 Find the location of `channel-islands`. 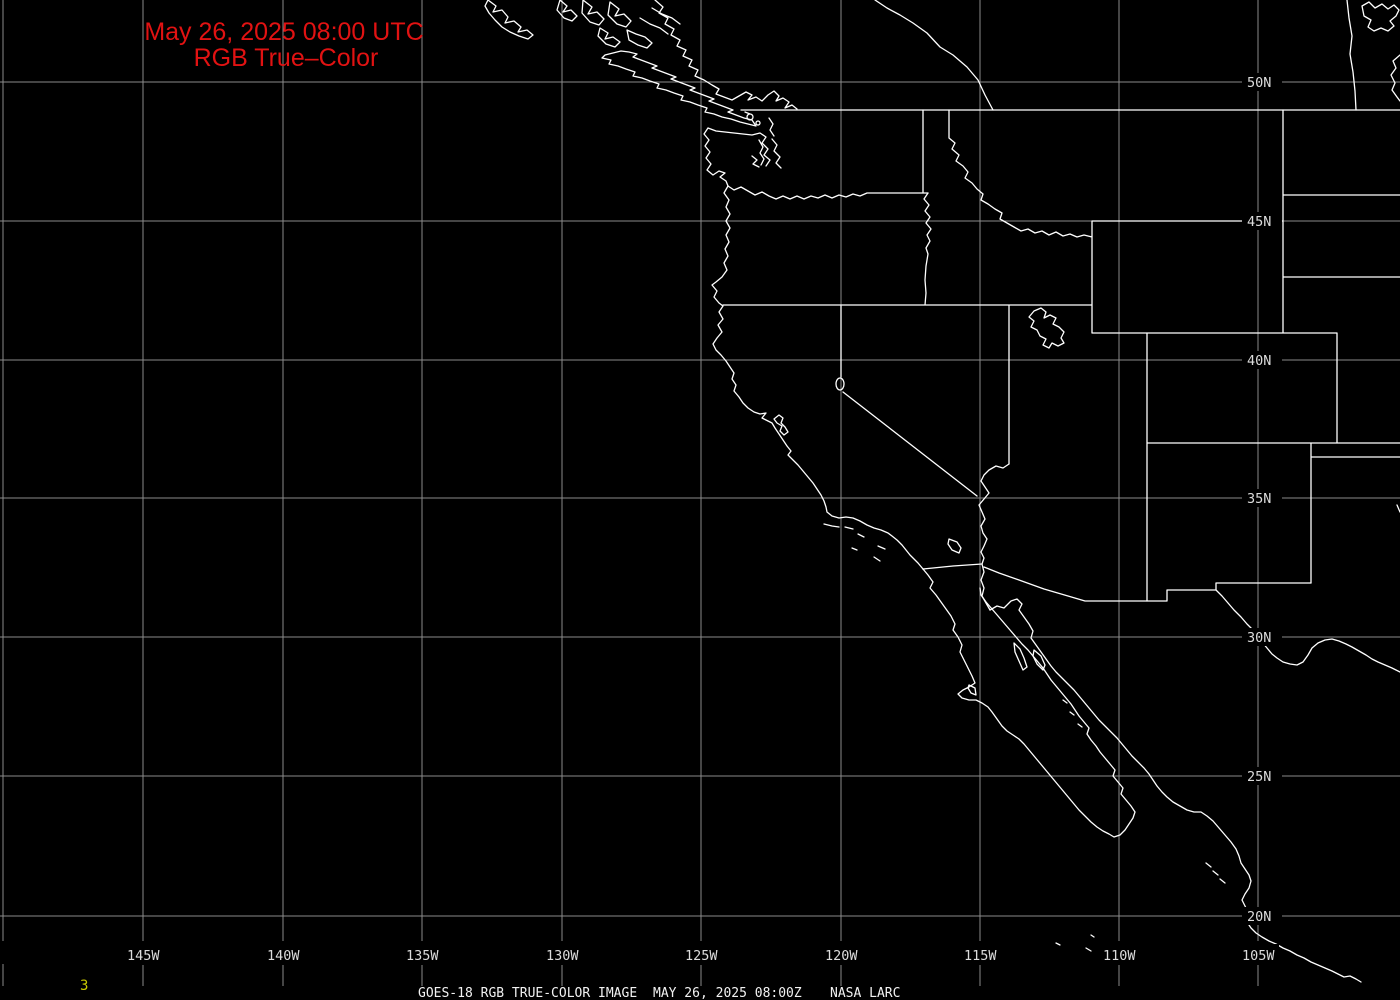

channel-islands is located at coordinates (854, 542).